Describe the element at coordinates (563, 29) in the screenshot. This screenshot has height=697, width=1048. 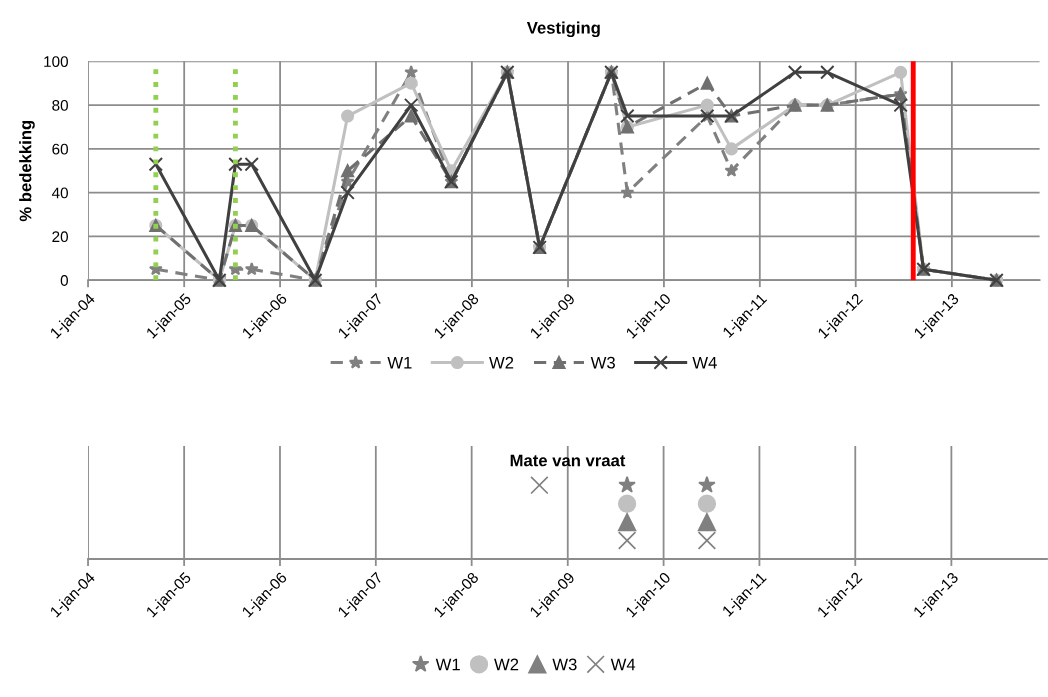
I see `chart-title: Vestiging` at that location.